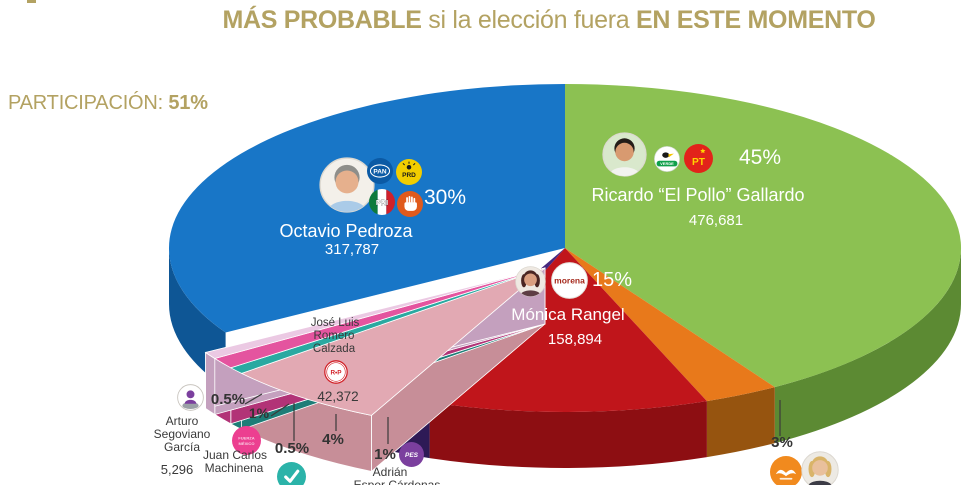  Describe the element at coordinates (347, 185) in the screenshot. I see `candidate-photo-pedroza` at that location.